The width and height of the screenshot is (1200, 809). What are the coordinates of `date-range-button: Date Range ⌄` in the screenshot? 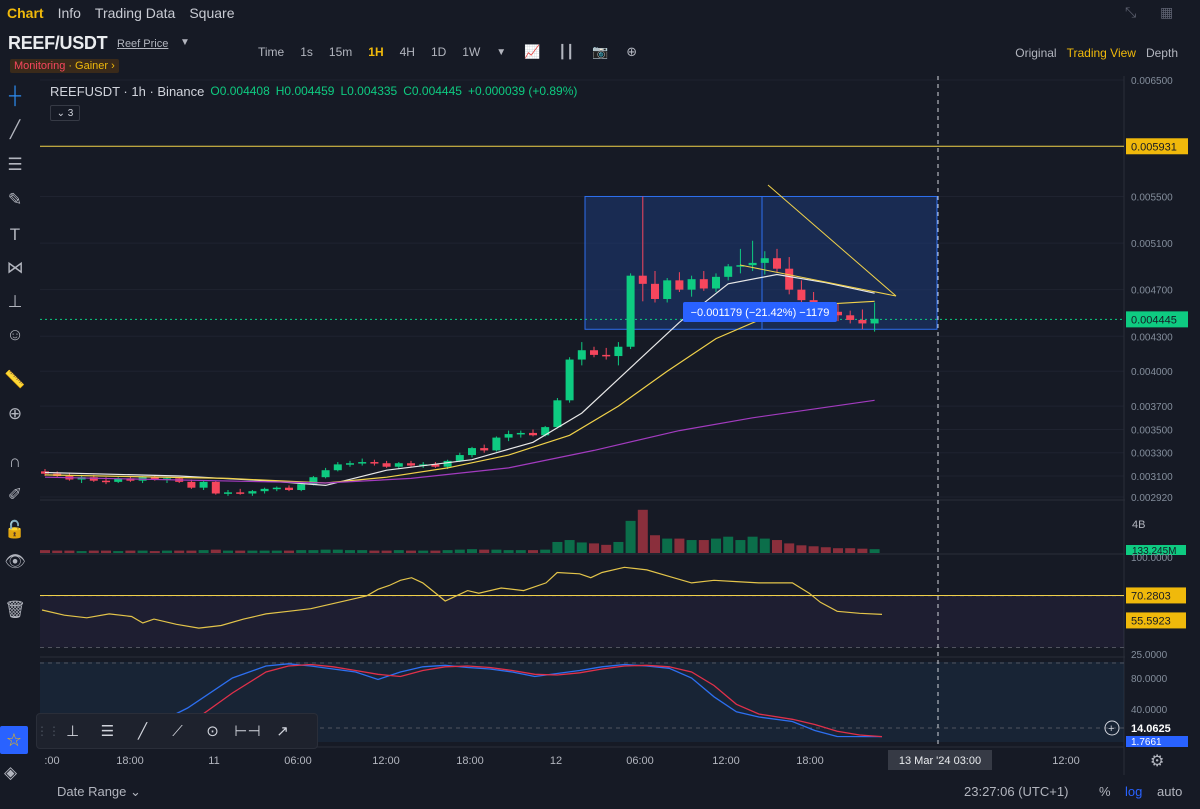 It's located at (99, 792).